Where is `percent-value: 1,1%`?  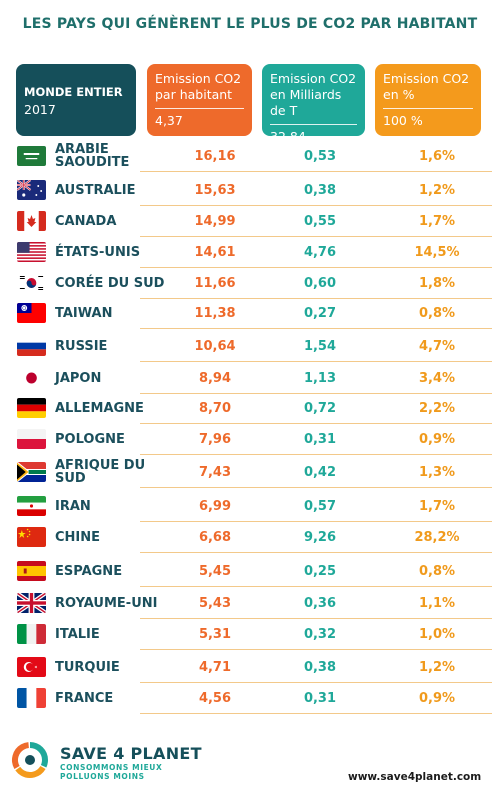
percent-value: 1,1% is located at coordinates (437, 603).